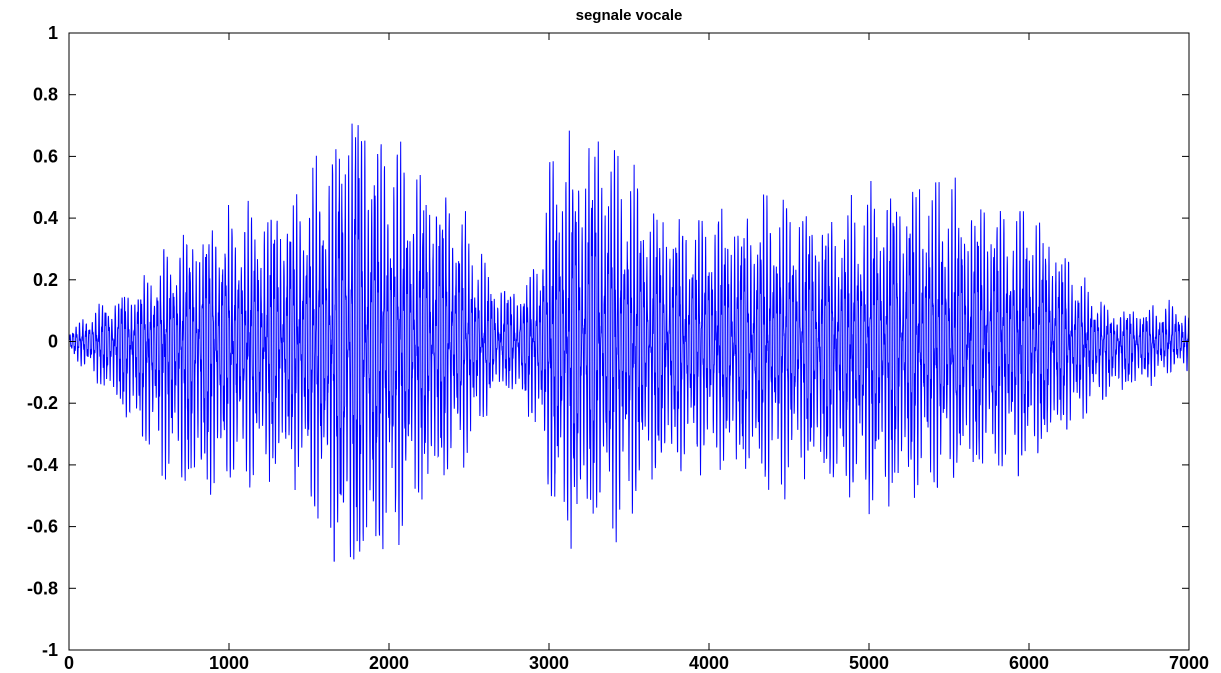 Image resolution: width=1221 pixels, height=673 pixels. I want to click on y-tick-label: -0.4, so click(42, 465).